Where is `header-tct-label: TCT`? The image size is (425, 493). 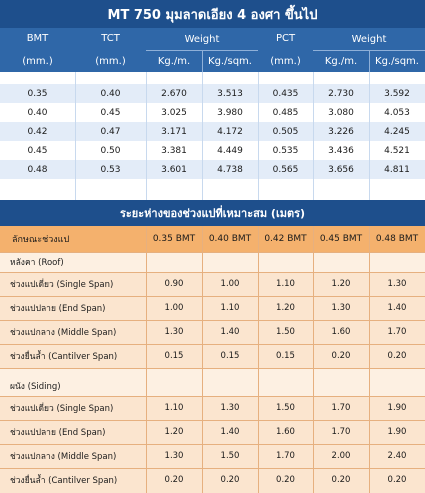 header-tct-label: TCT is located at coordinates (110, 38).